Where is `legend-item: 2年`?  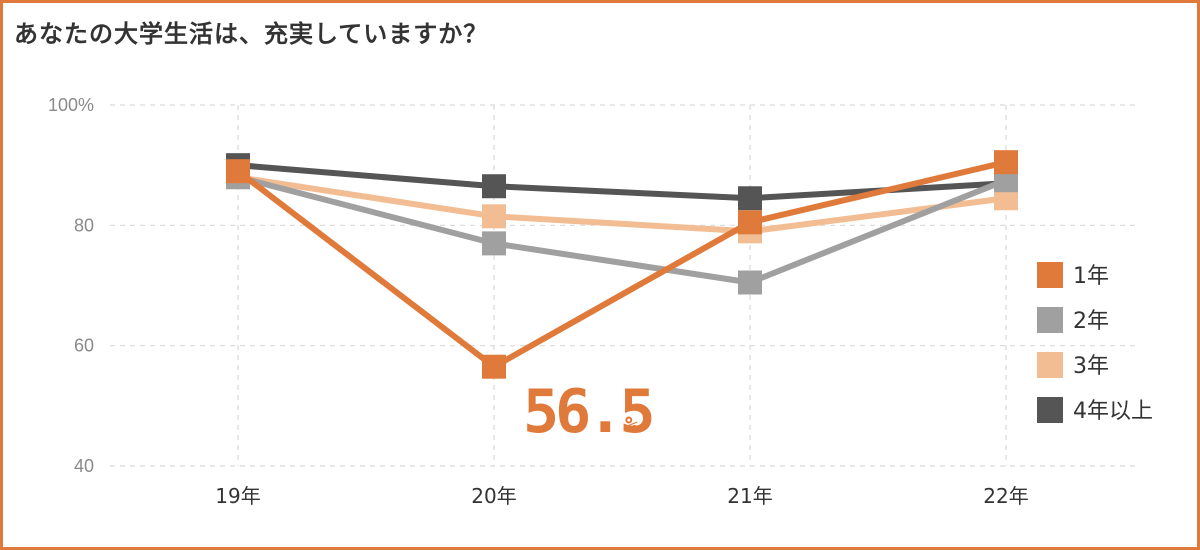 legend-item: 2年 is located at coordinates (1073, 320).